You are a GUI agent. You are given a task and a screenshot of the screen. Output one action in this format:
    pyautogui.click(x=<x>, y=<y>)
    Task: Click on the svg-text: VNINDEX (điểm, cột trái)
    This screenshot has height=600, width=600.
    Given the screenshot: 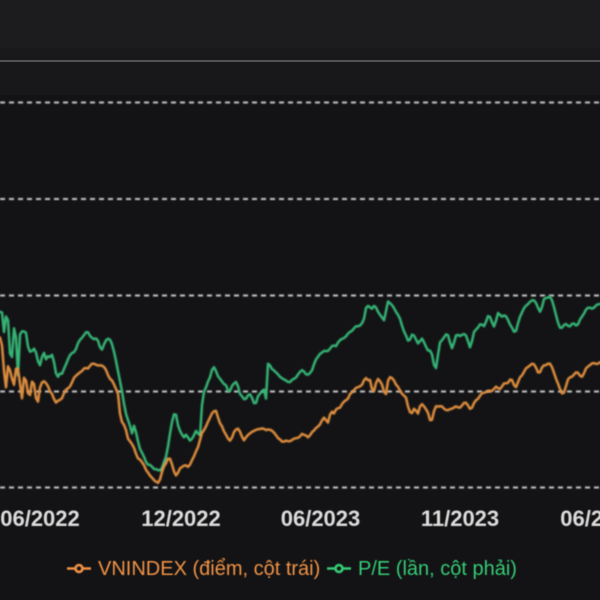 What is the action you would take?
    pyautogui.click(x=209, y=569)
    